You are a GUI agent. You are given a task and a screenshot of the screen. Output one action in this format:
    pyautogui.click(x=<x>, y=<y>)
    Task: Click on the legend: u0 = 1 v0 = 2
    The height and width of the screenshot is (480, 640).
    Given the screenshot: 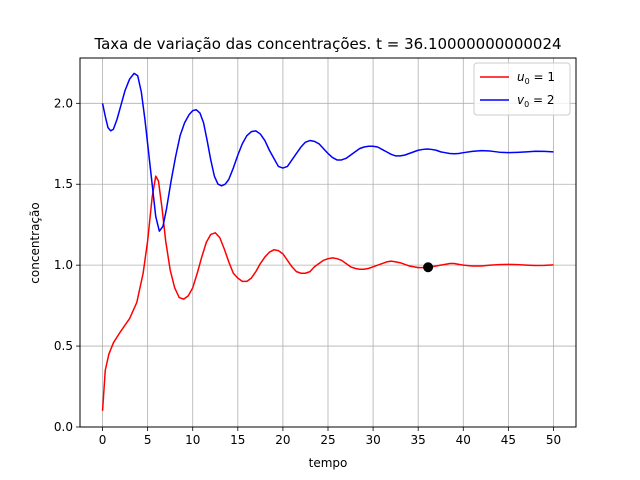 What is the action you would take?
    pyautogui.click(x=522, y=89)
    